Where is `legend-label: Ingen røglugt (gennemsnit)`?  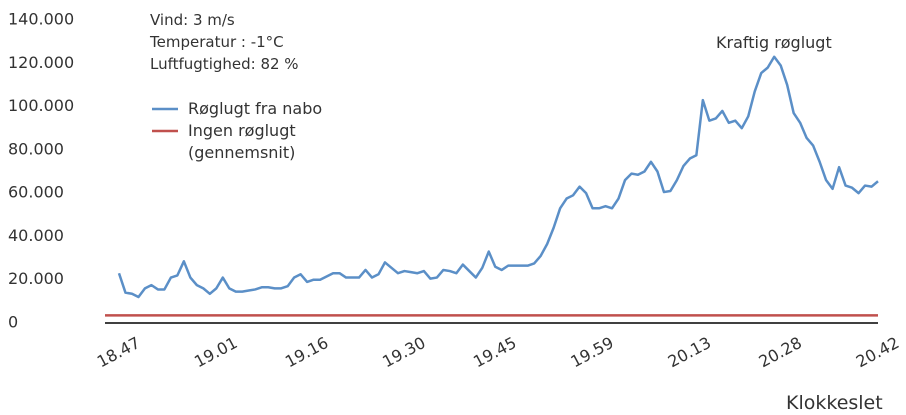
legend-label: Ingen røglugt (gennemsnit) is located at coordinates (242, 141).